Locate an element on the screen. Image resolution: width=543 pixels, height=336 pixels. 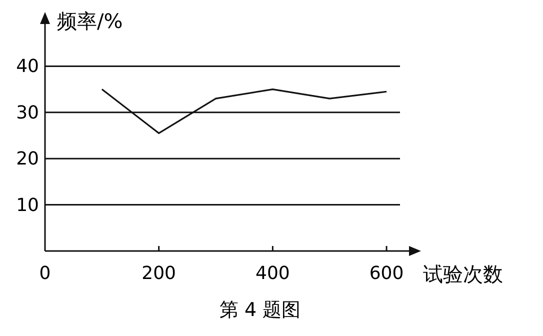
y-tick-label: 10 is located at coordinates (27, 205).